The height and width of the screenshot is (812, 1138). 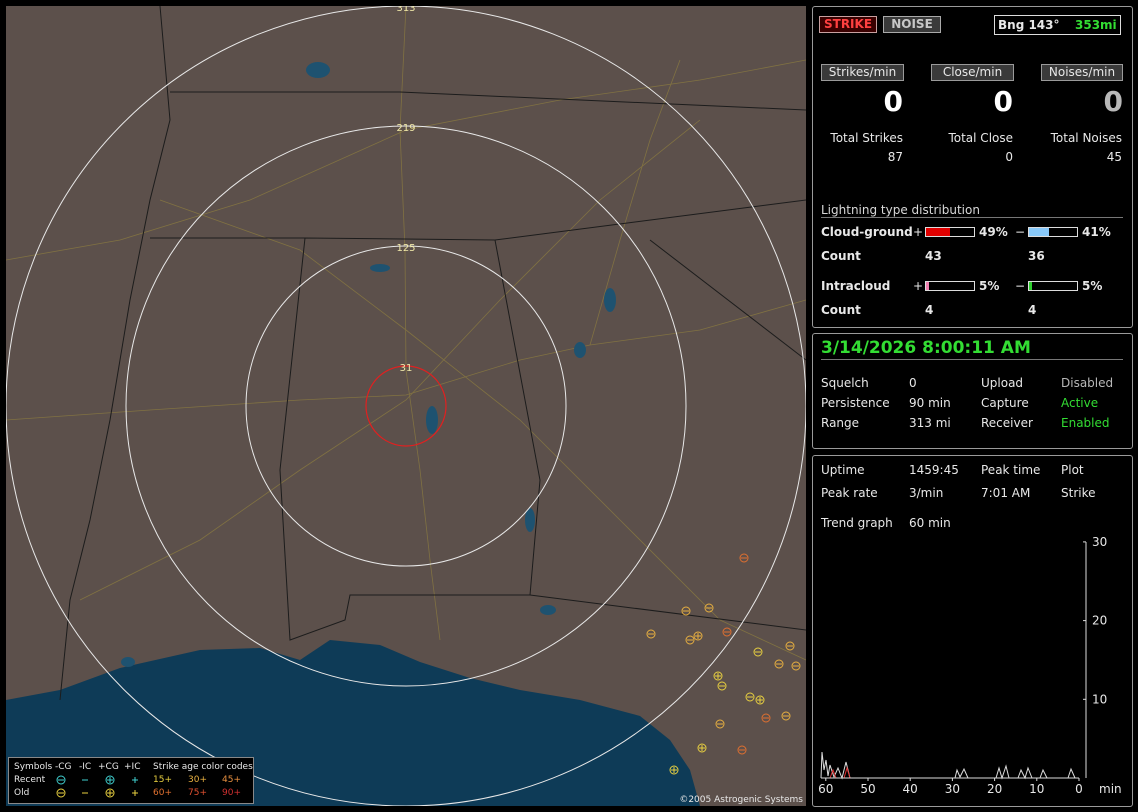 What do you see at coordinates (972, 631) in the screenshot?
I see `stats-panel` at bounding box center [972, 631].